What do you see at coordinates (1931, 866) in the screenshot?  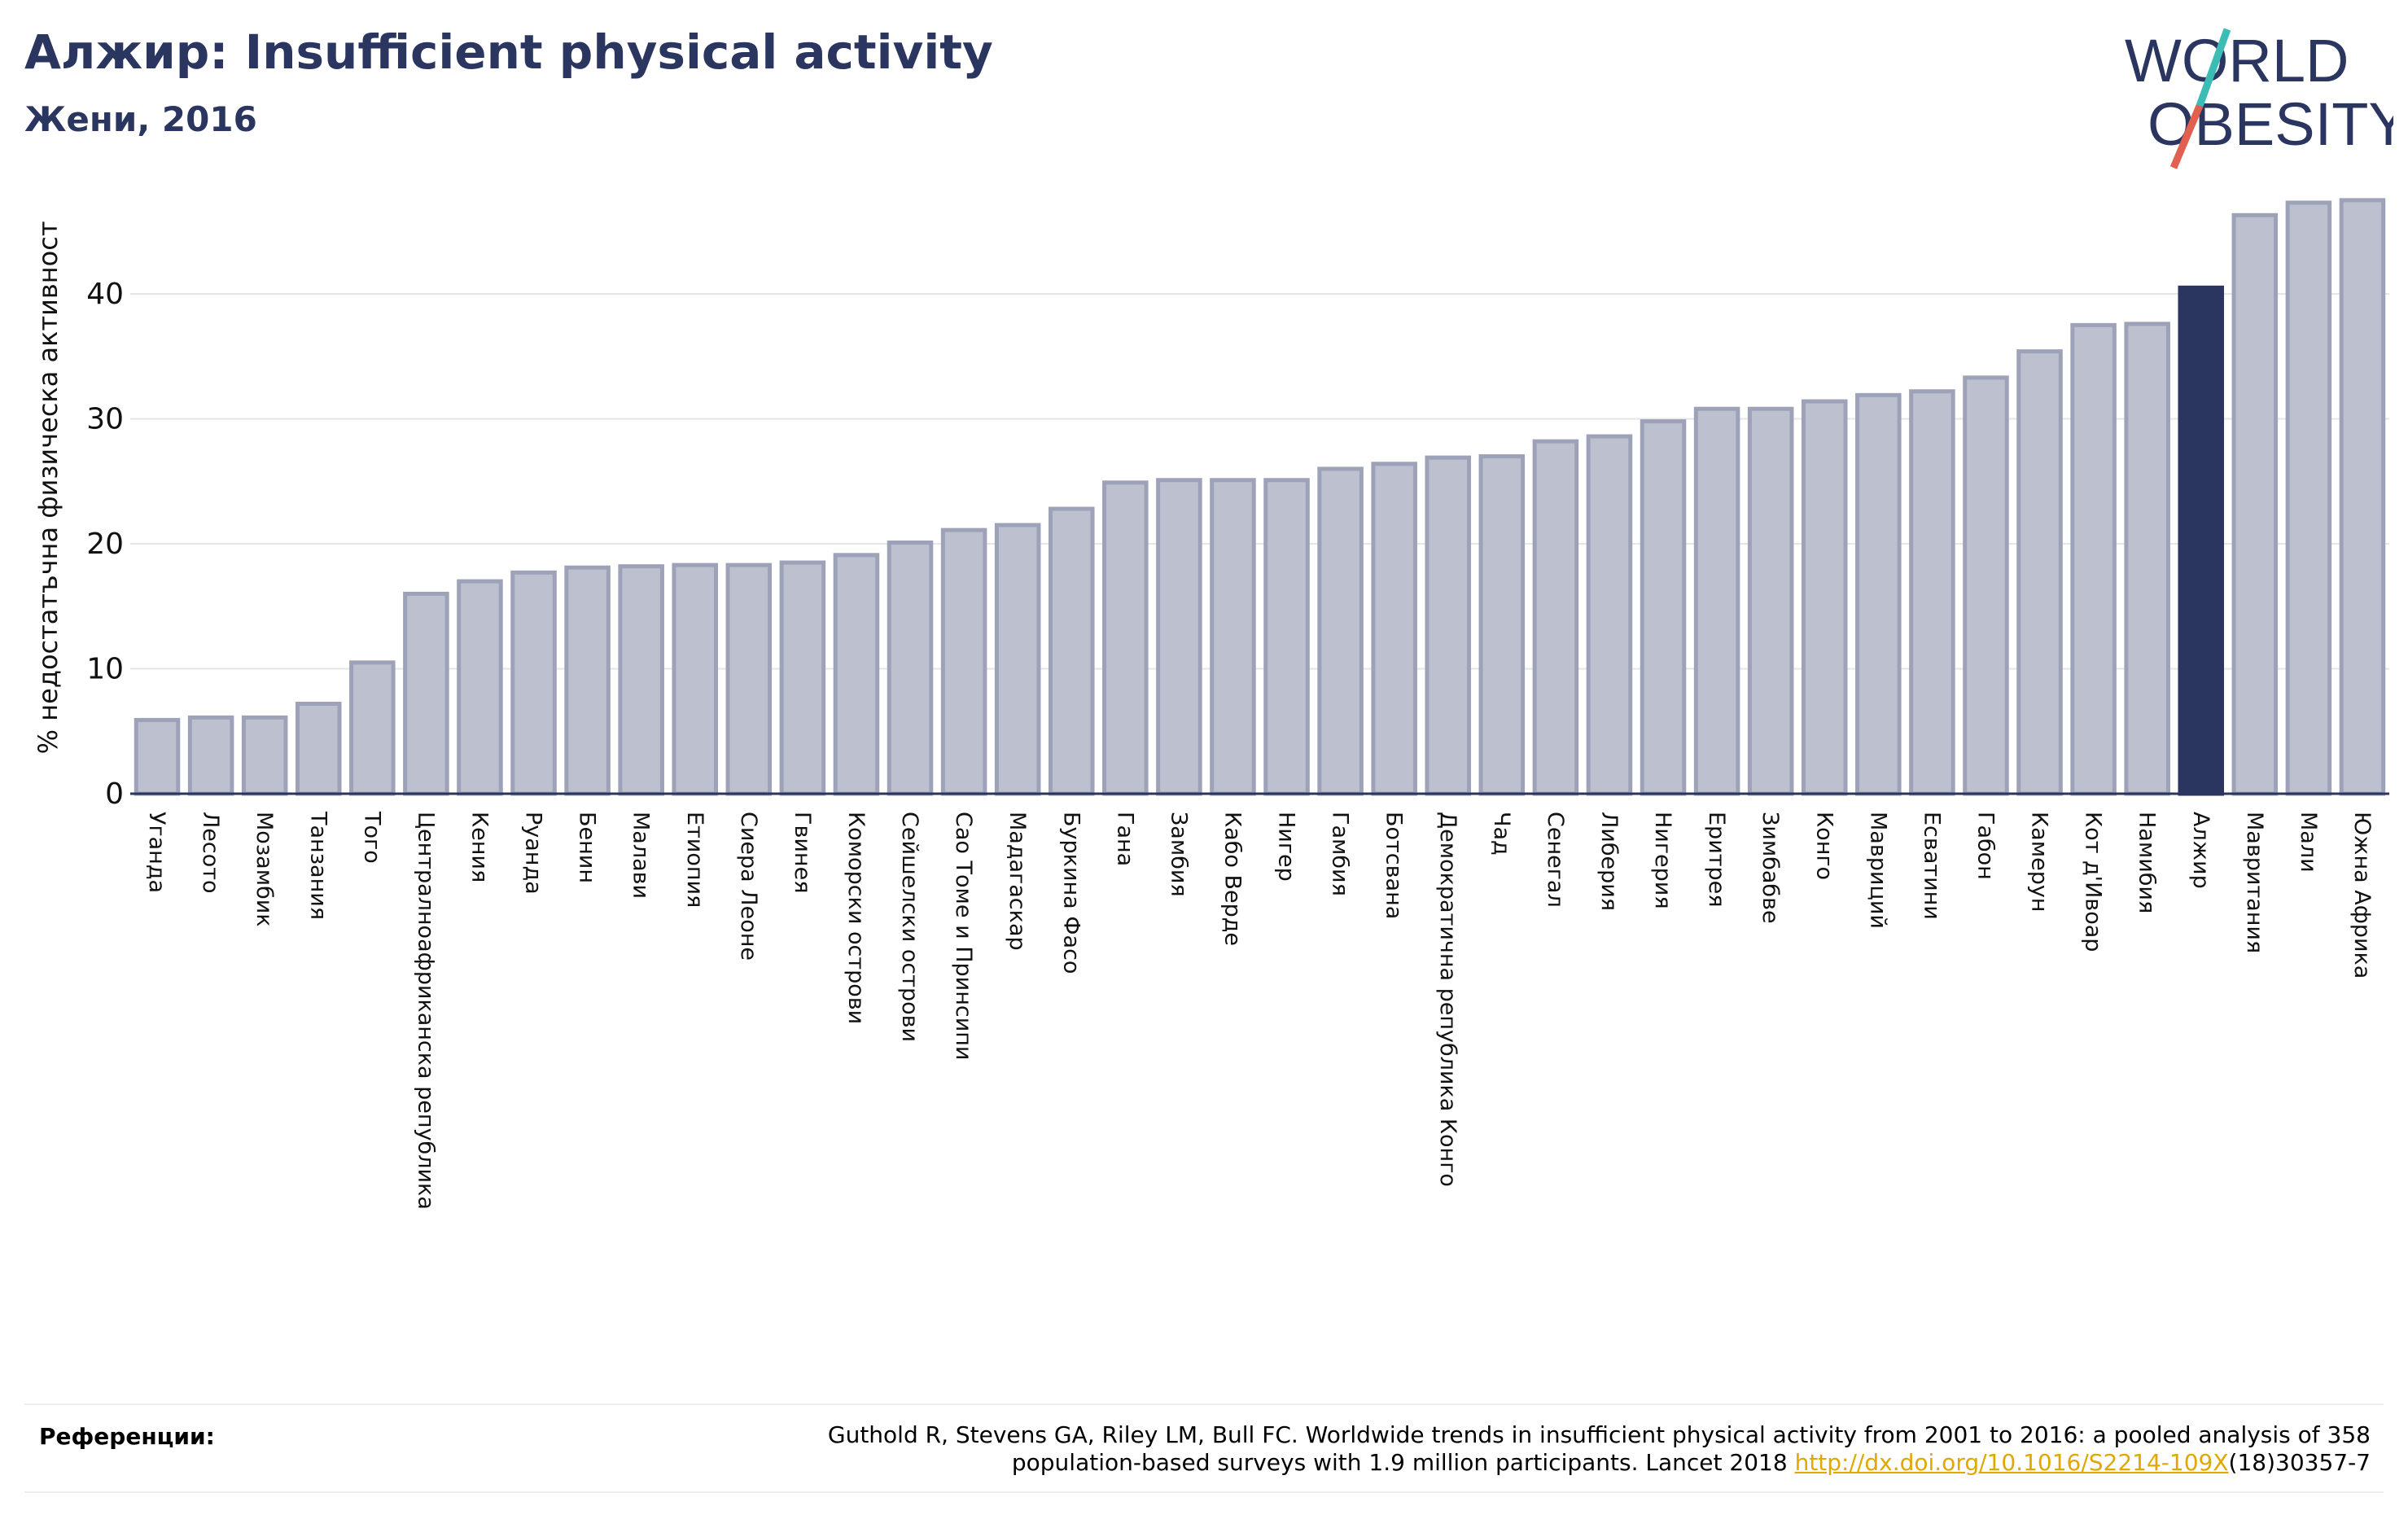 I see `x-tick-label: Есватини` at bounding box center [1931, 866].